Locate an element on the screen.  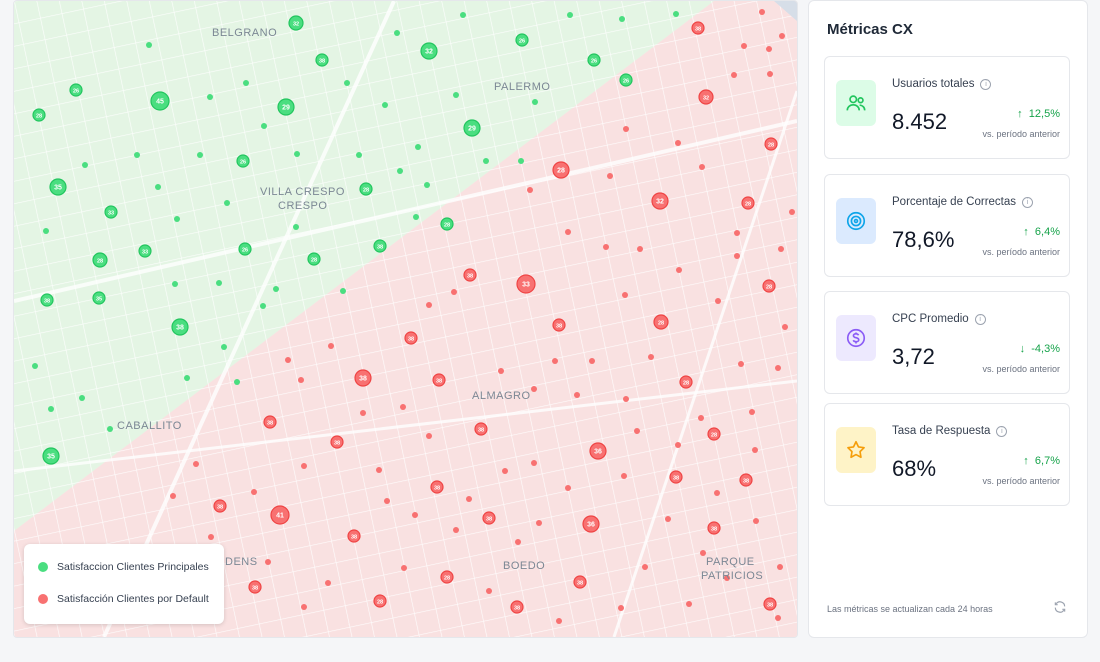
marker-label: 41 is located at coordinates (280, 516).